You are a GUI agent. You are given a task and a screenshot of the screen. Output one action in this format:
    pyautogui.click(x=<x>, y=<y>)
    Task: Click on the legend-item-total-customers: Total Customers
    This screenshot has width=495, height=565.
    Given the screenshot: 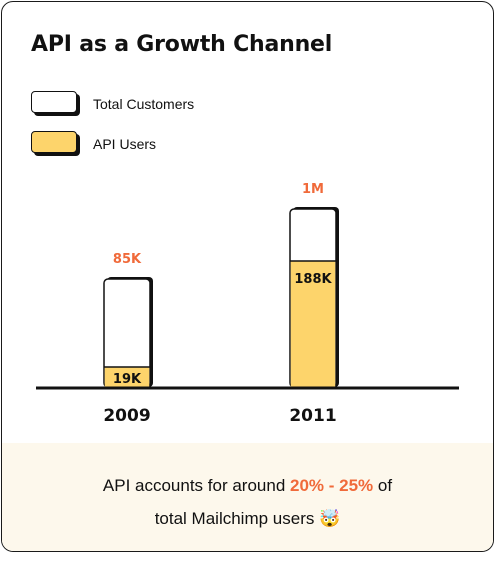 What is the action you would take?
    pyautogui.click(x=112, y=103)
    